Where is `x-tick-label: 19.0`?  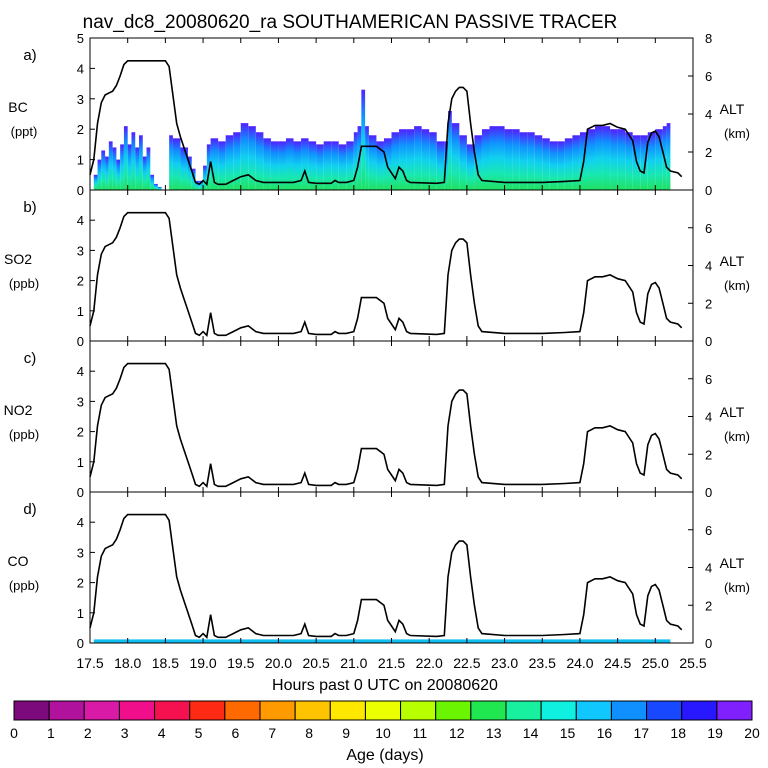 x-tick-label: 19.0 is located at coordinates (202, 663).